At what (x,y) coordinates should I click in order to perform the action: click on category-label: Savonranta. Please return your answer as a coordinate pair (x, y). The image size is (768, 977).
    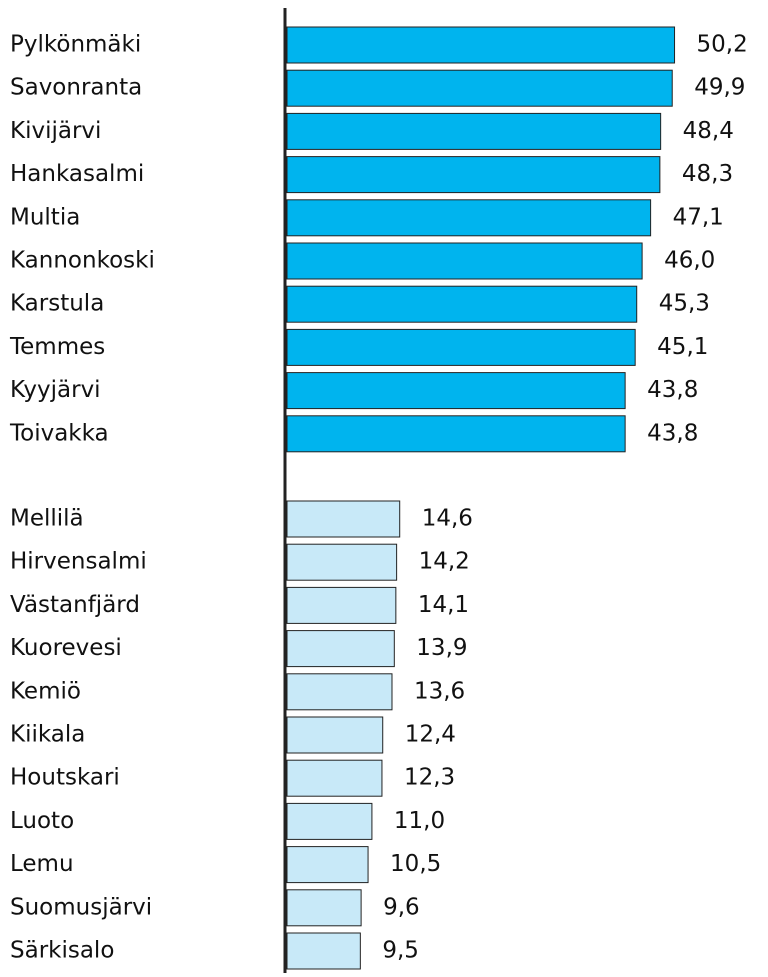
    Looking at the image, I should click on (76, 88).